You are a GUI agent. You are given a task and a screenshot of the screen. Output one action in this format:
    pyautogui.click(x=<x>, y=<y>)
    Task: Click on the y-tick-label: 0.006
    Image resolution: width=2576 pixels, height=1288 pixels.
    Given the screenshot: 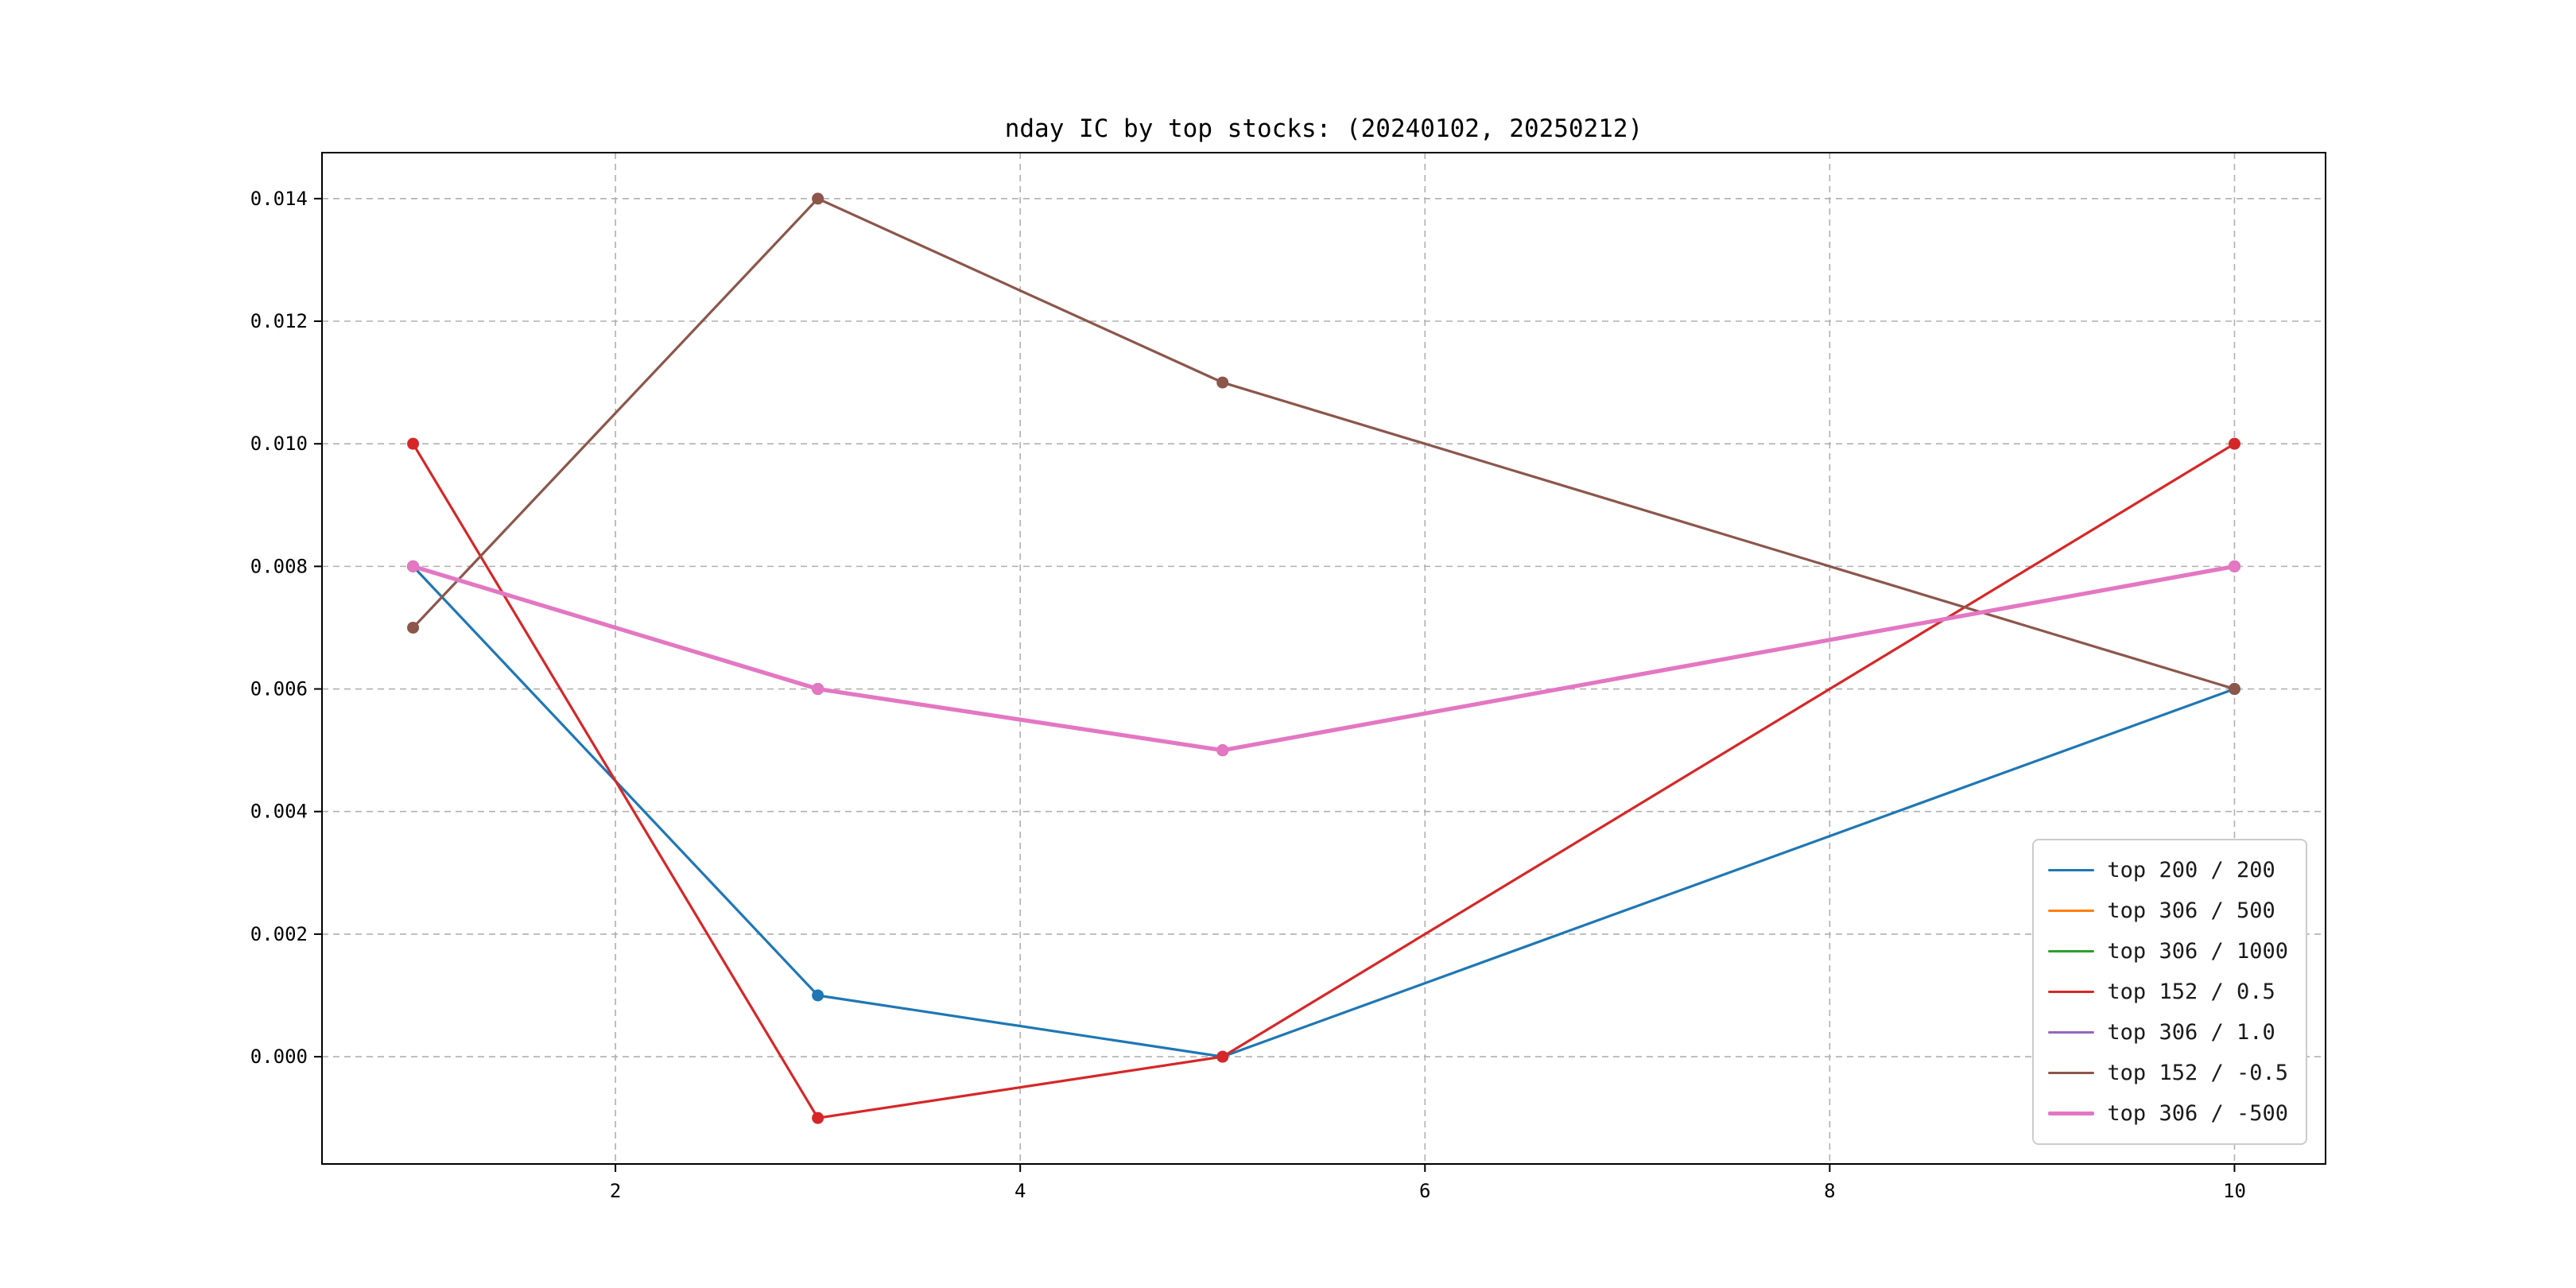 What is the action you would take?
    pyautogui.click(x=279, y=689)
    